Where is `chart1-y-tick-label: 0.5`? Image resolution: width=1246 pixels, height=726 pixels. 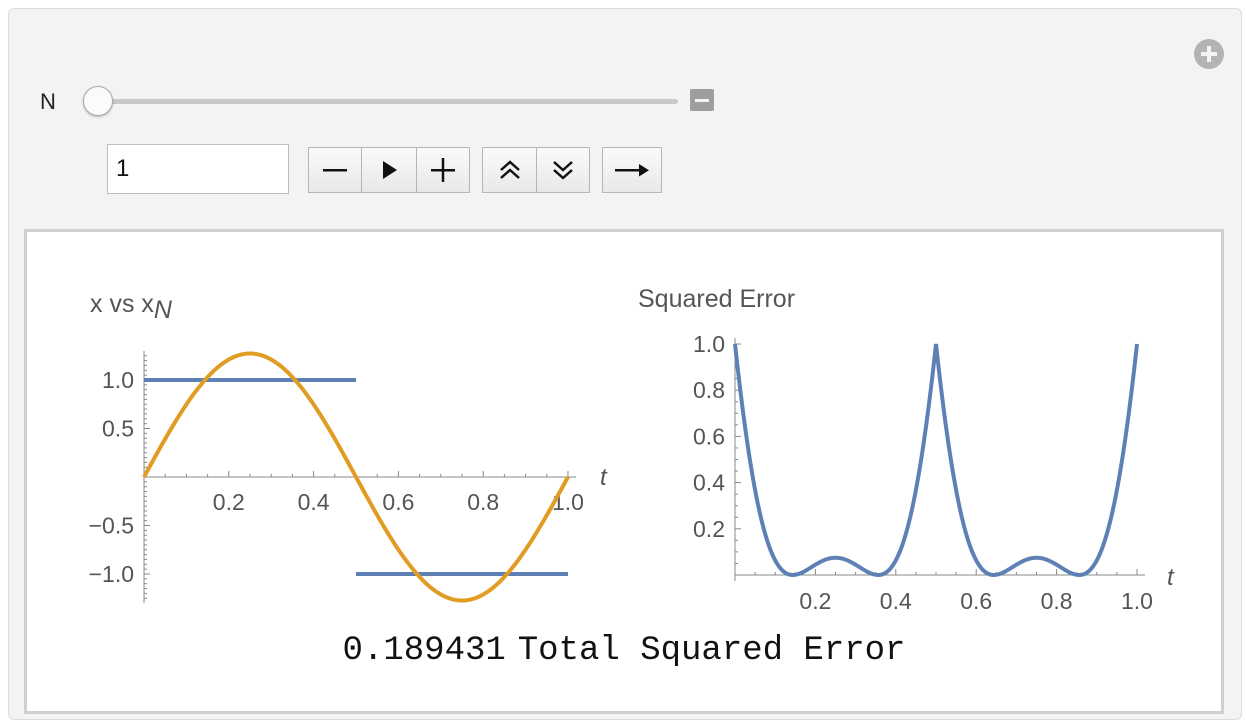 chart1-y-tick-label: 0.5 is located at coordinates (118, 429).